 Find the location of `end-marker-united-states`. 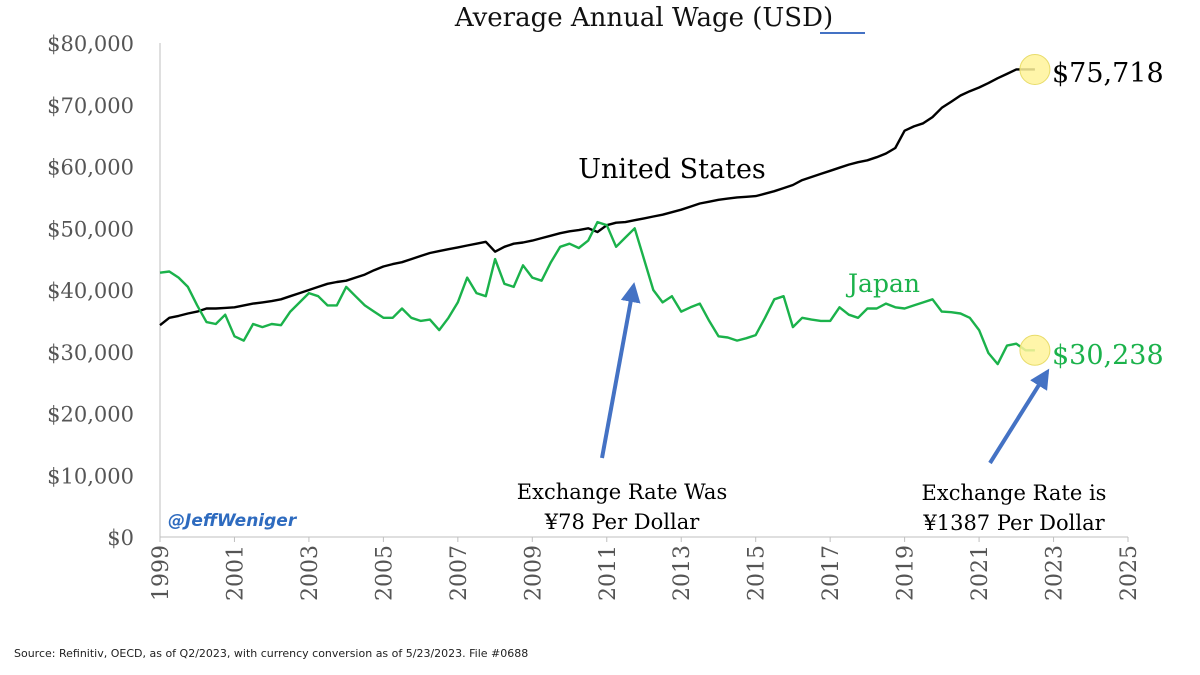

end-marker-united-states is located at coordinates (1035, 69).